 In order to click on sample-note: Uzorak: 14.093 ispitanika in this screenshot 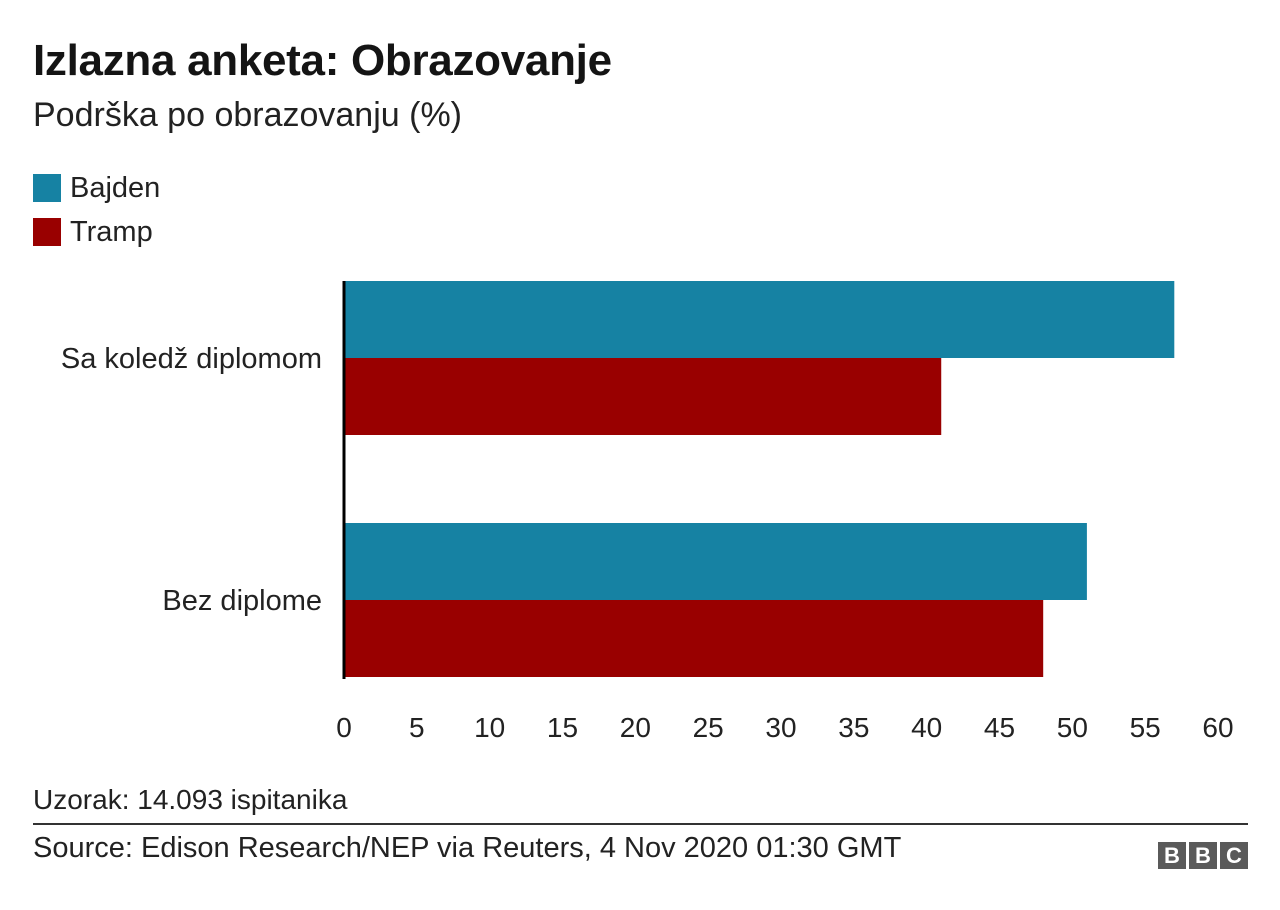, I will do `click(190, 799)`.